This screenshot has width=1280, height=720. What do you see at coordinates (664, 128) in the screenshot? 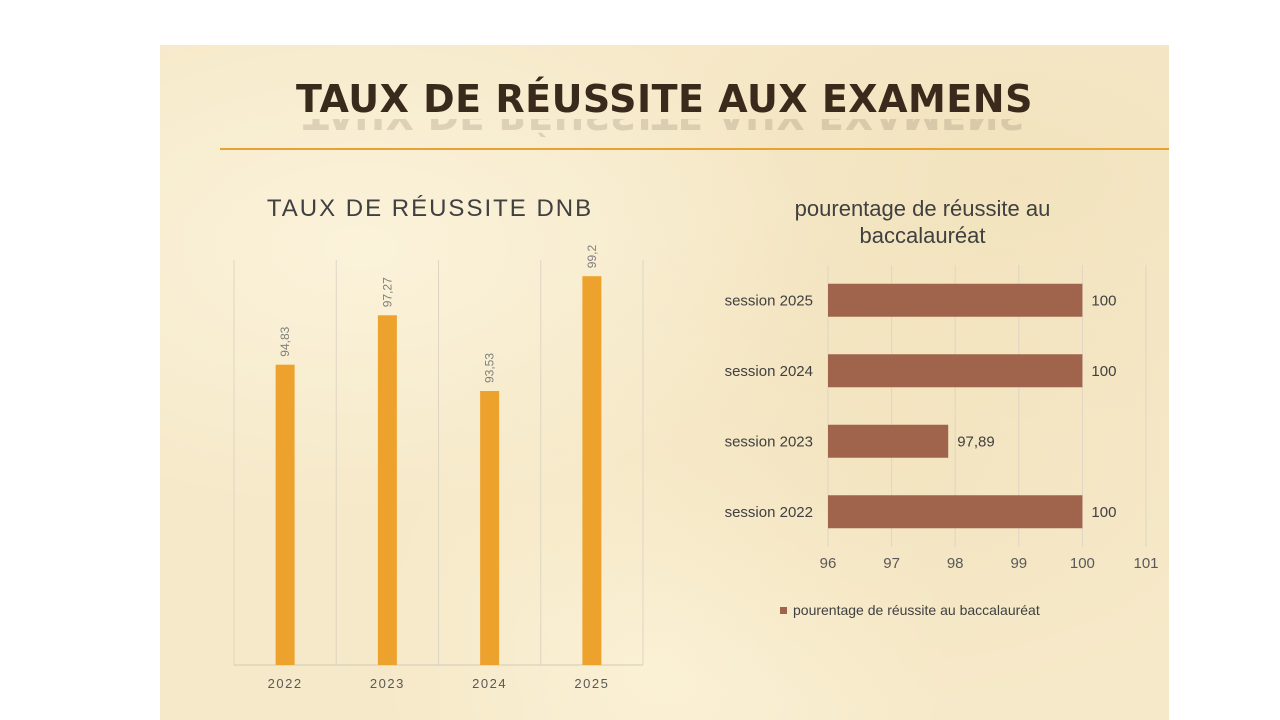
I see `slide-title-reflection: TAUX DE RÉUSSITE AUX EXAMENS` at bounding box center [664, 128].